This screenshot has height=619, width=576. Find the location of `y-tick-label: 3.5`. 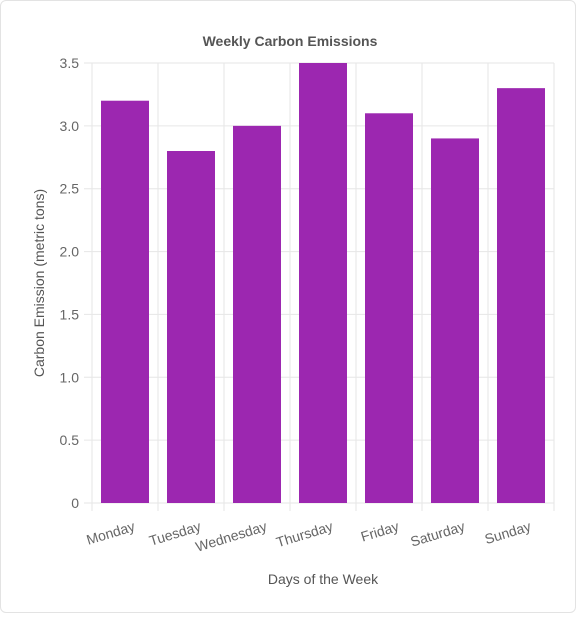

y-tick-label: 3.5 is located at coordinates (70, 63).